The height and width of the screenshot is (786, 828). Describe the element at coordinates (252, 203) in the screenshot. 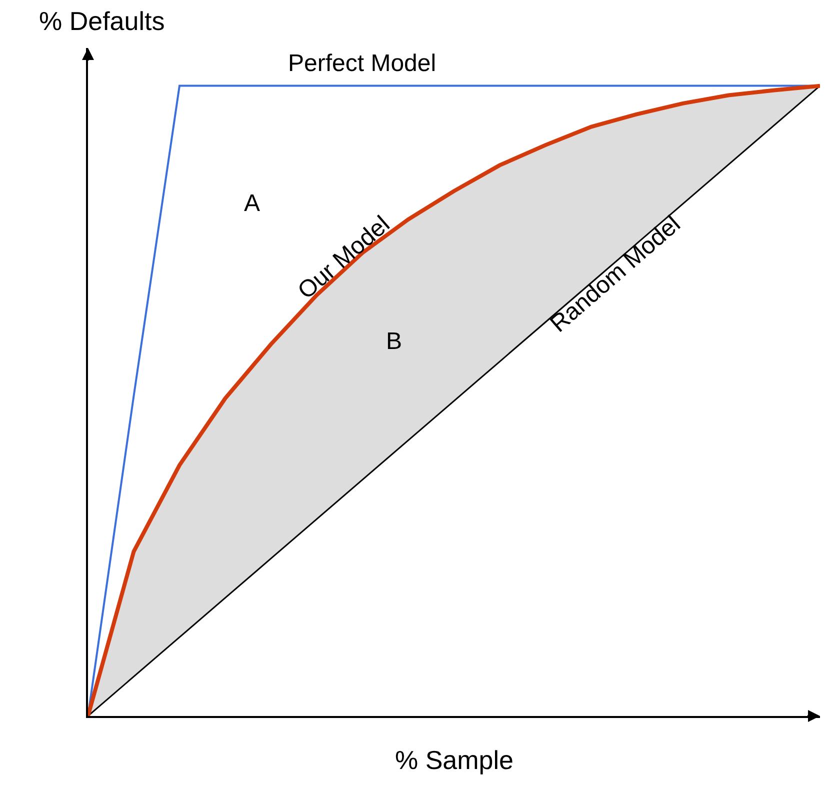

I see `annotation: A` at that location.